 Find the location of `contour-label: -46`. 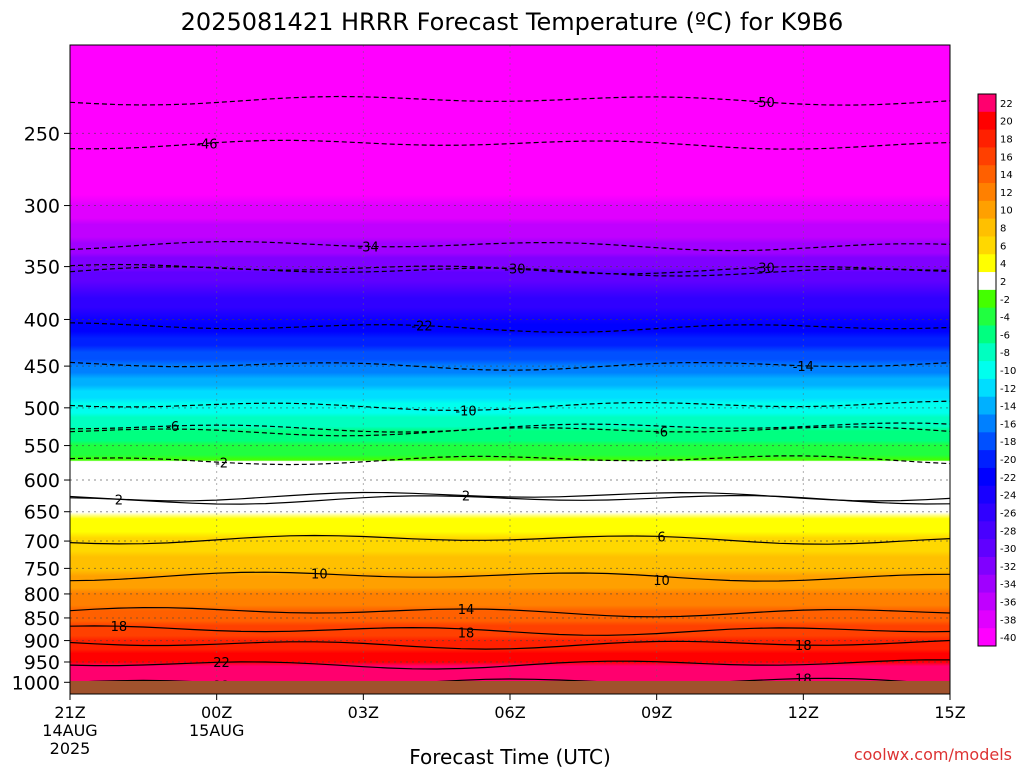

contour-label: -46 is located at coordinates (206, 144).